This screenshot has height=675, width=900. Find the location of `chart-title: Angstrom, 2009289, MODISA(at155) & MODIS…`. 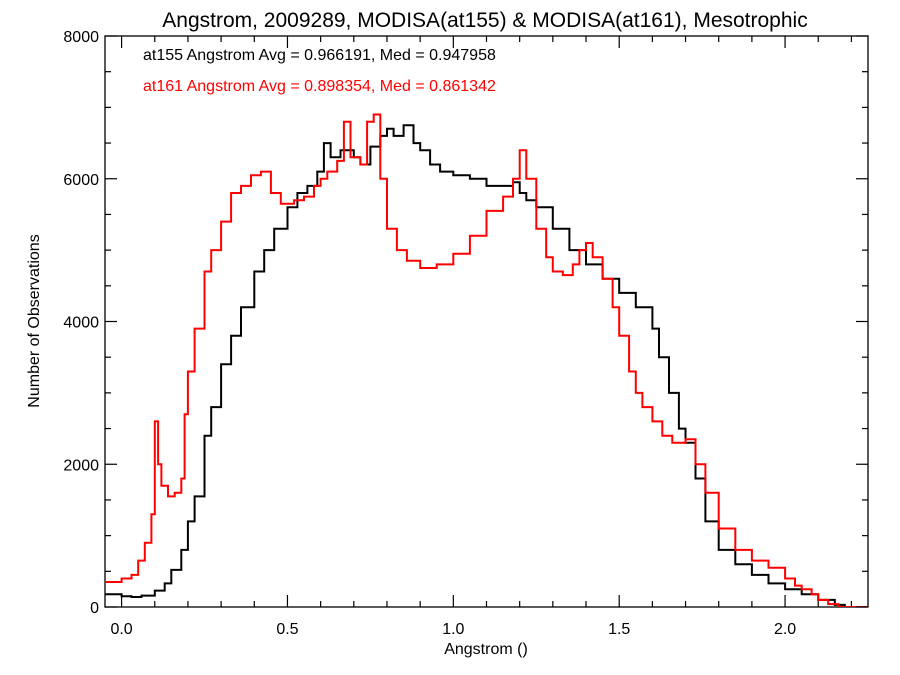

chart-title: Angstrom, 2009289, MODISA(at155) & MODIS… is located at coordinates (484, 20).